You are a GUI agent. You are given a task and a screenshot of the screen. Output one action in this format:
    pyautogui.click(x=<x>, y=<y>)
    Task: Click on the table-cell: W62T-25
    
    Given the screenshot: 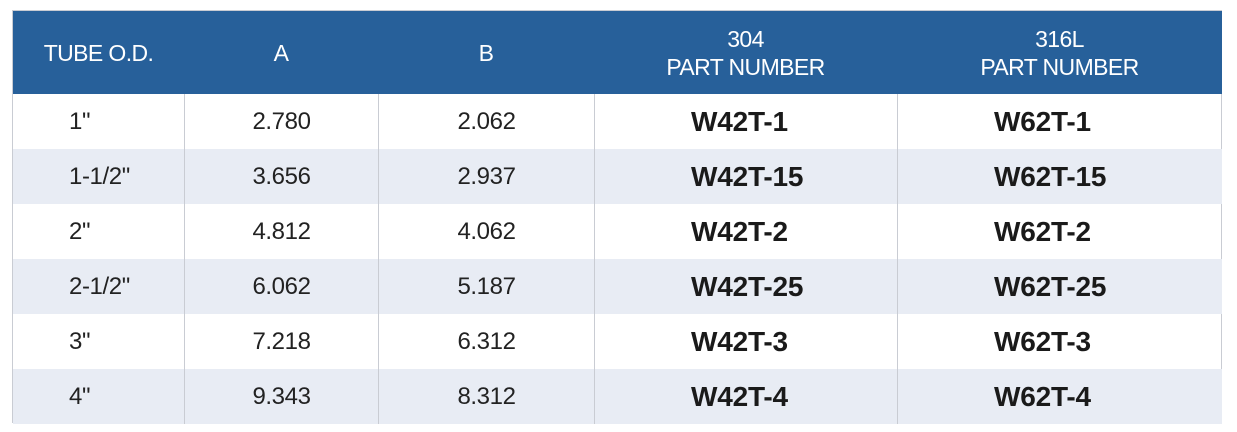 What is the action you would take?
    pyautogui.click(x=1059, y=286)
    